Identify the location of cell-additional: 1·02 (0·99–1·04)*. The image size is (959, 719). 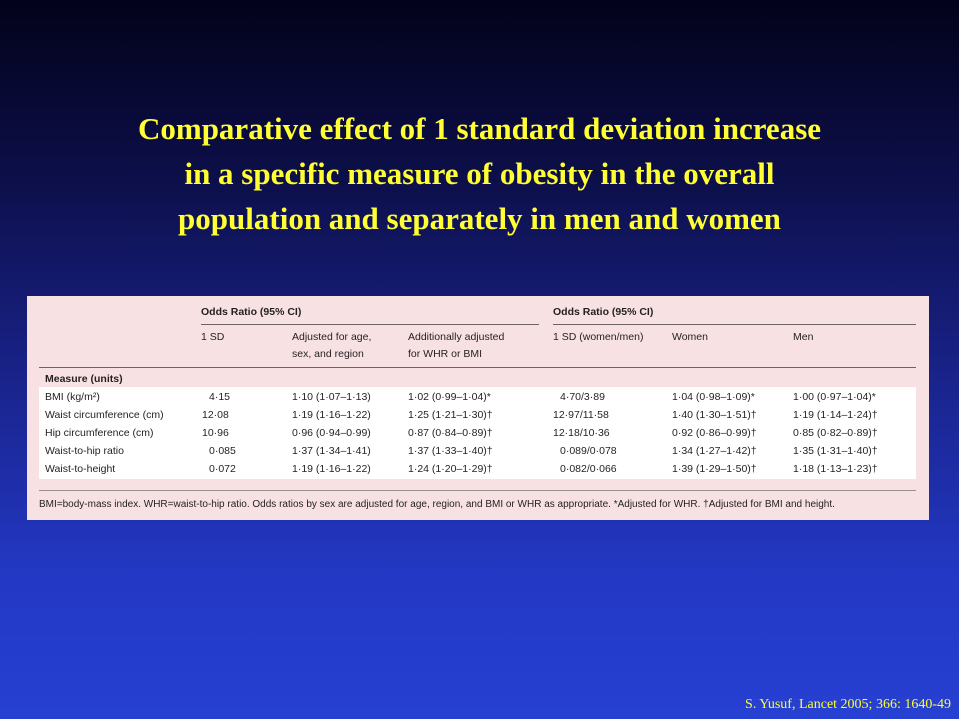
(449, 397).